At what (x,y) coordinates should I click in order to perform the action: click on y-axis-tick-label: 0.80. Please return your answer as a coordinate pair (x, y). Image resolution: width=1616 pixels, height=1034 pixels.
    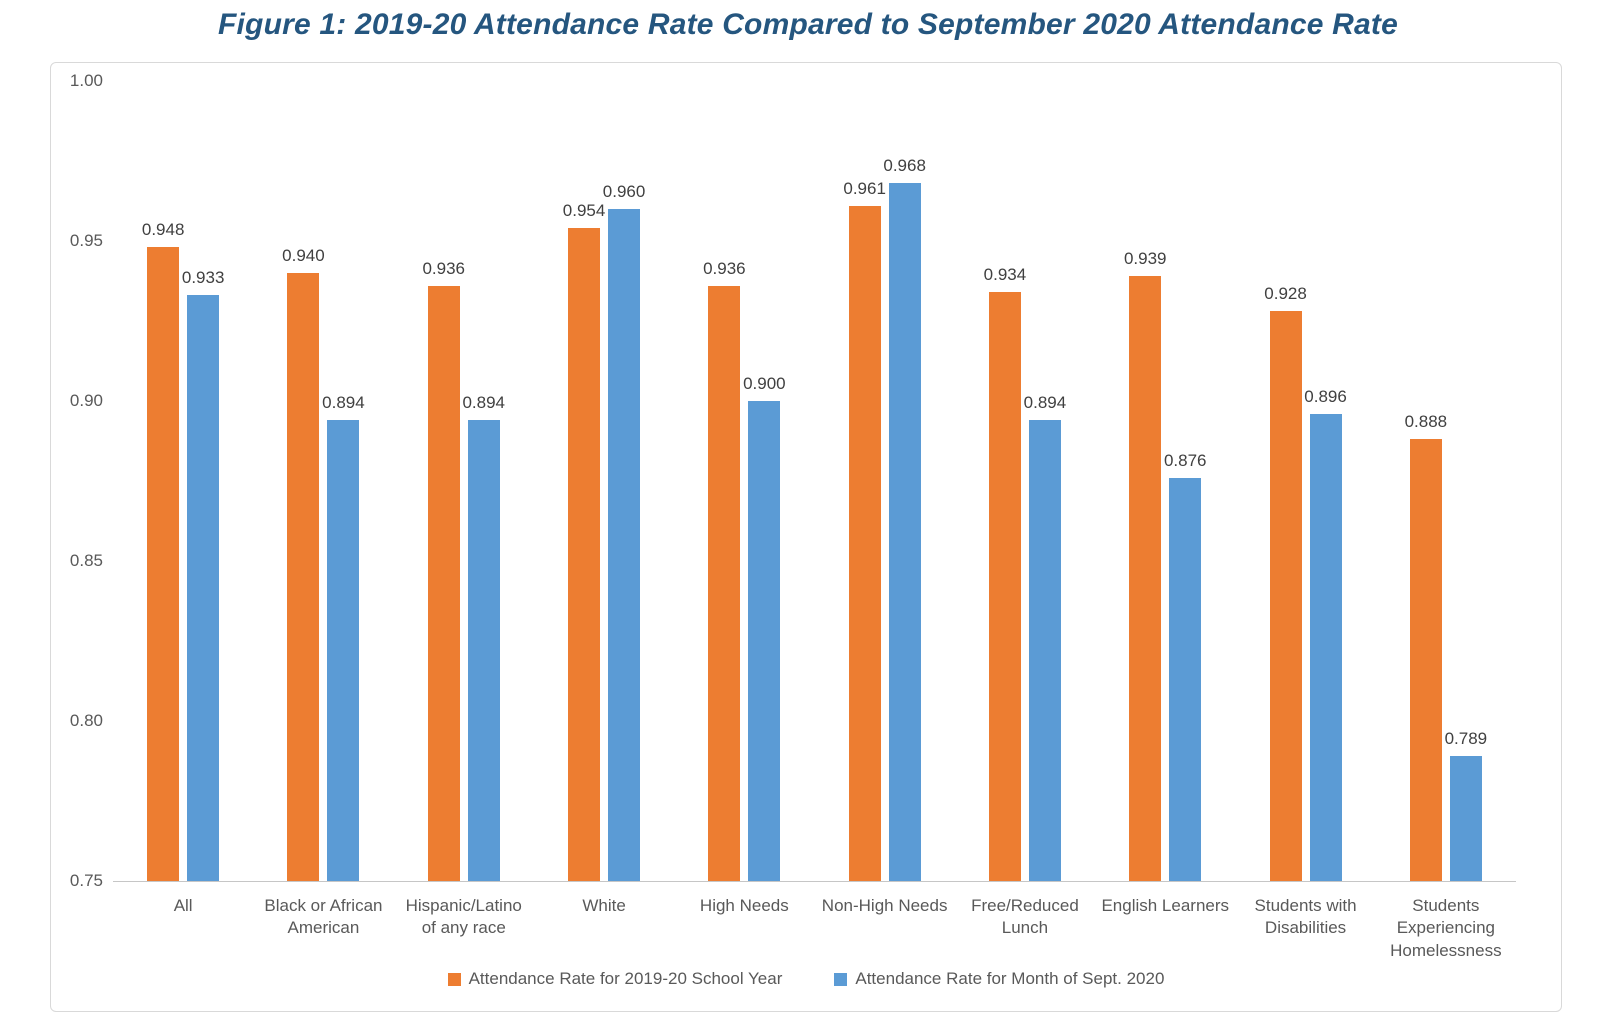
    Looking at the image, I should click on (86, 720).